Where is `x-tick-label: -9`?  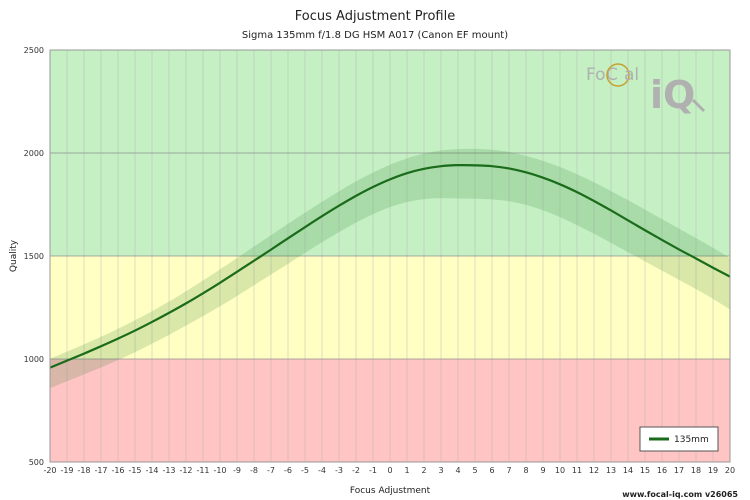
x-tick-label: -9 is located at coordinates (237, 470).